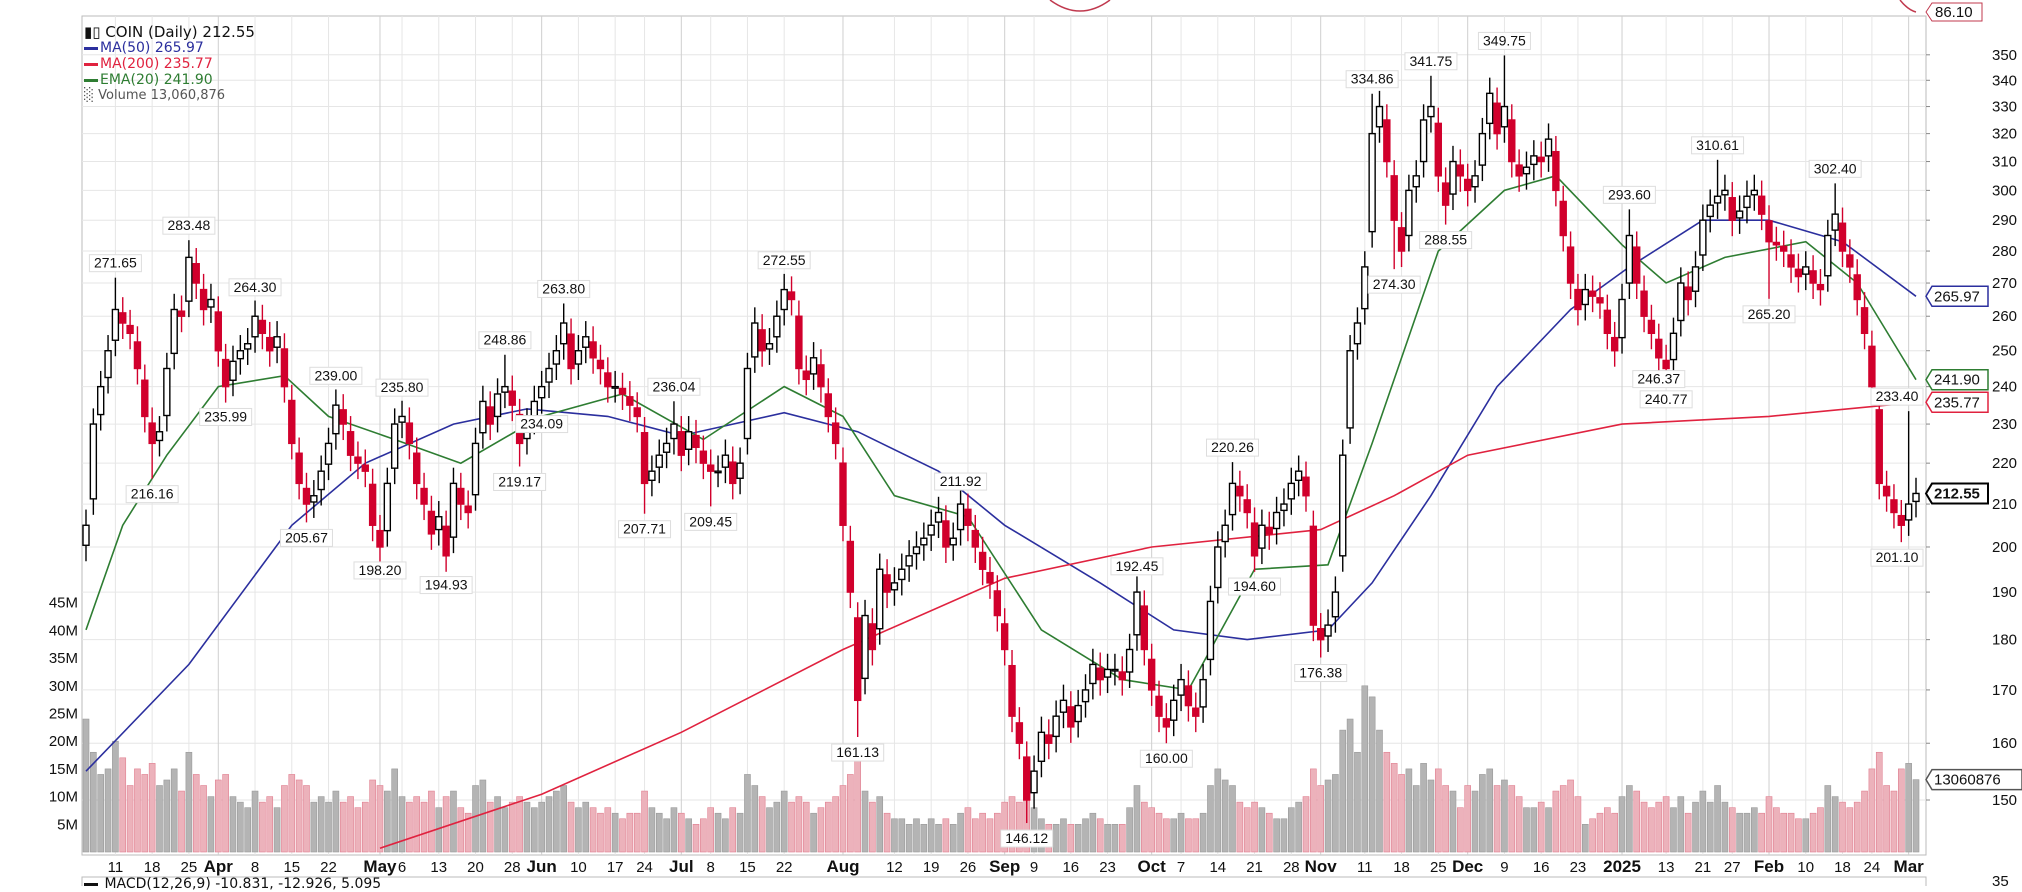 The image size is (2022, 892). What do you see at coordinates (1957, 296) in the screenshot?
I see `axis-tag-box` at bounding box center [1957, 296].